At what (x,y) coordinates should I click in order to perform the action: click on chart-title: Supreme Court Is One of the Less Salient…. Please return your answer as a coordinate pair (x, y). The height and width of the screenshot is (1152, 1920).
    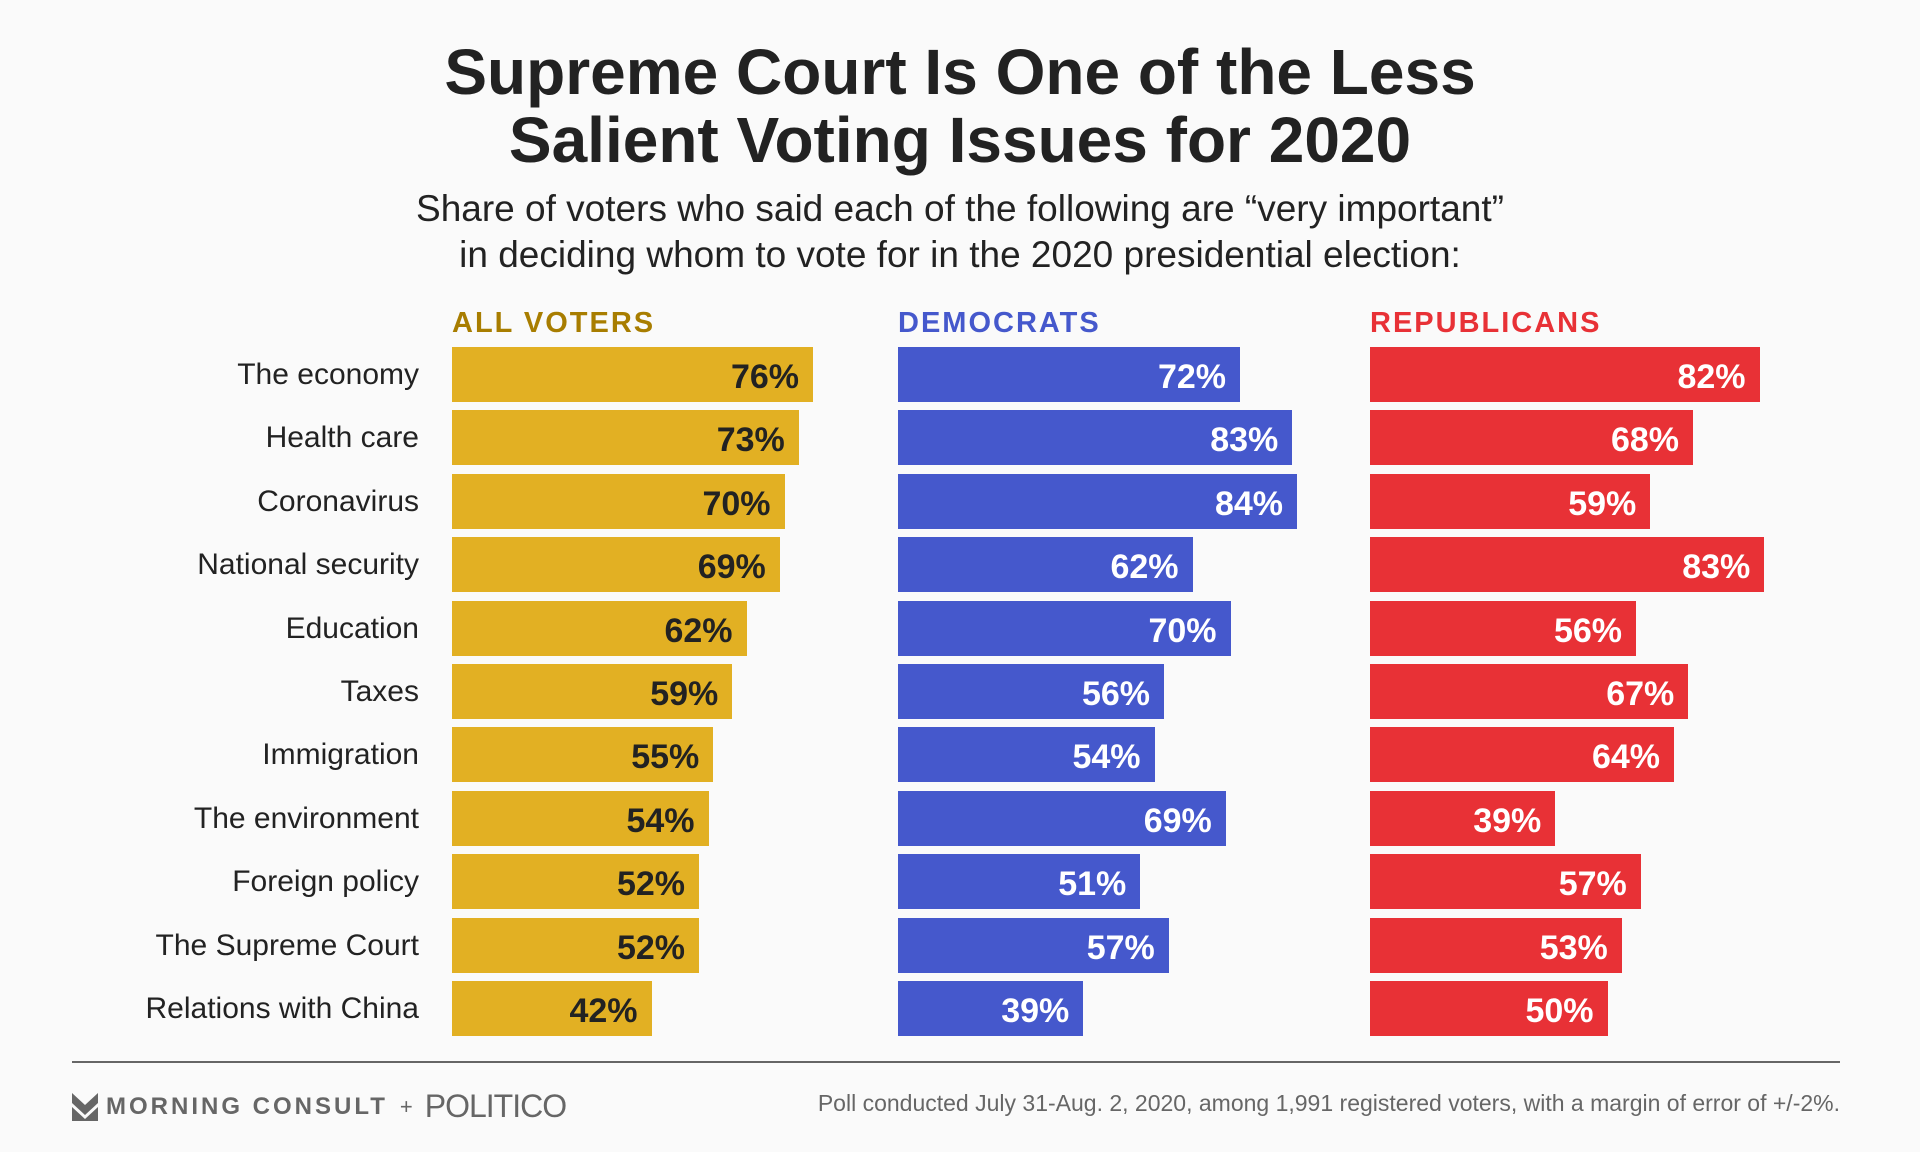
    Looking at the image, I should click on (960, 106).